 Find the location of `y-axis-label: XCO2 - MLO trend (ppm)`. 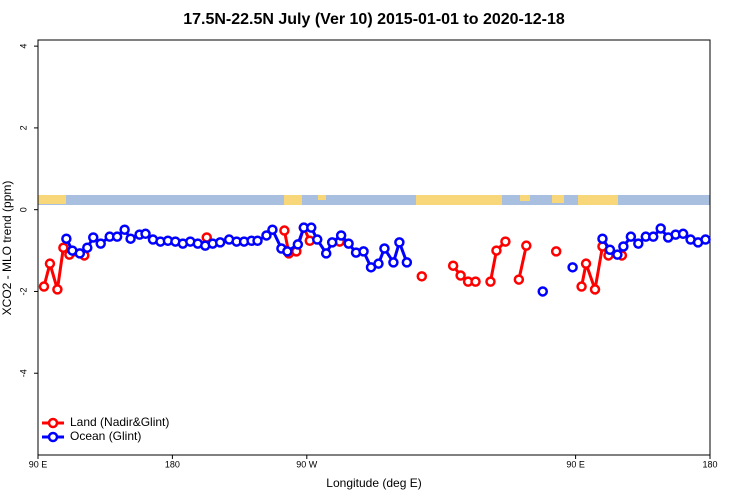

y-axis-label: XCO2 - MLO trend (ppm) is located at coordinates (7, 248).